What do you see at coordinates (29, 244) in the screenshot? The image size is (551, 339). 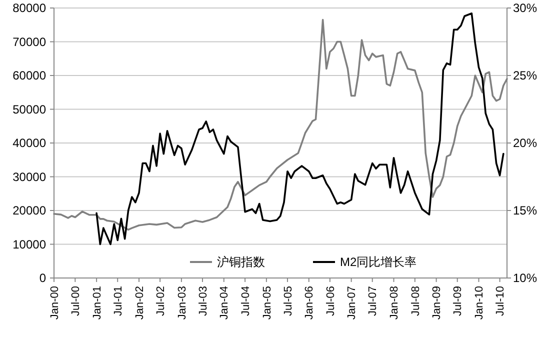 I see `y-tick-label: 10000` at bounding box center [29, 244].